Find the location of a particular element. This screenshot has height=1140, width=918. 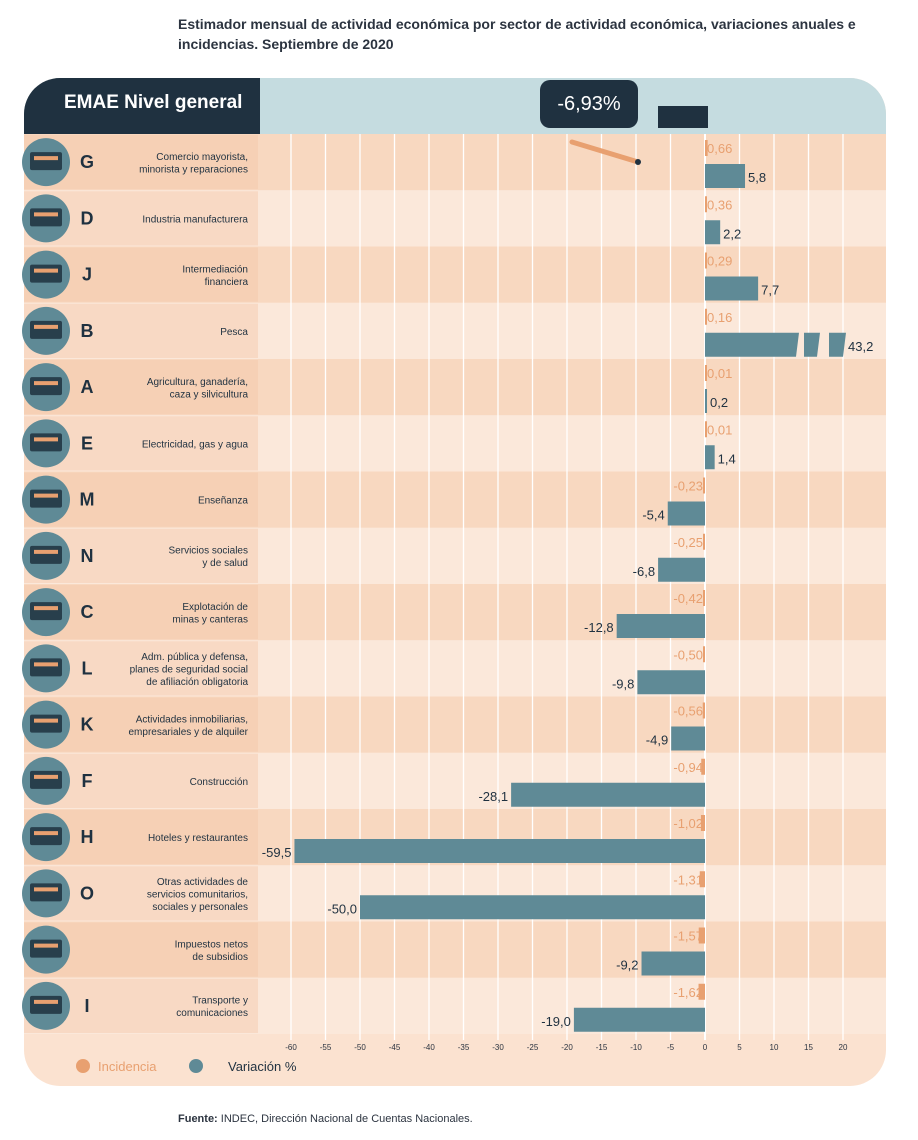

sector-label: comunicaciones is located at coordinates (212, 1013).